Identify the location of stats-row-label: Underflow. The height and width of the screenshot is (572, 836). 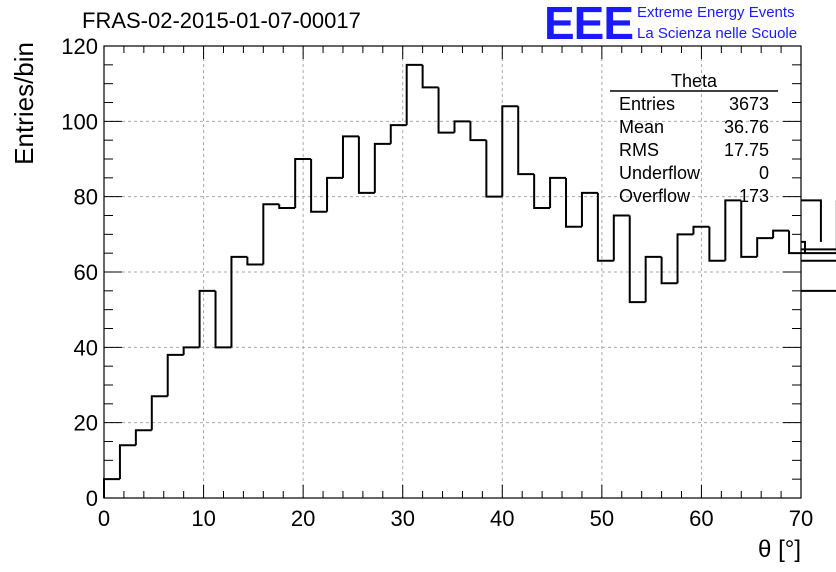
(660, 173).